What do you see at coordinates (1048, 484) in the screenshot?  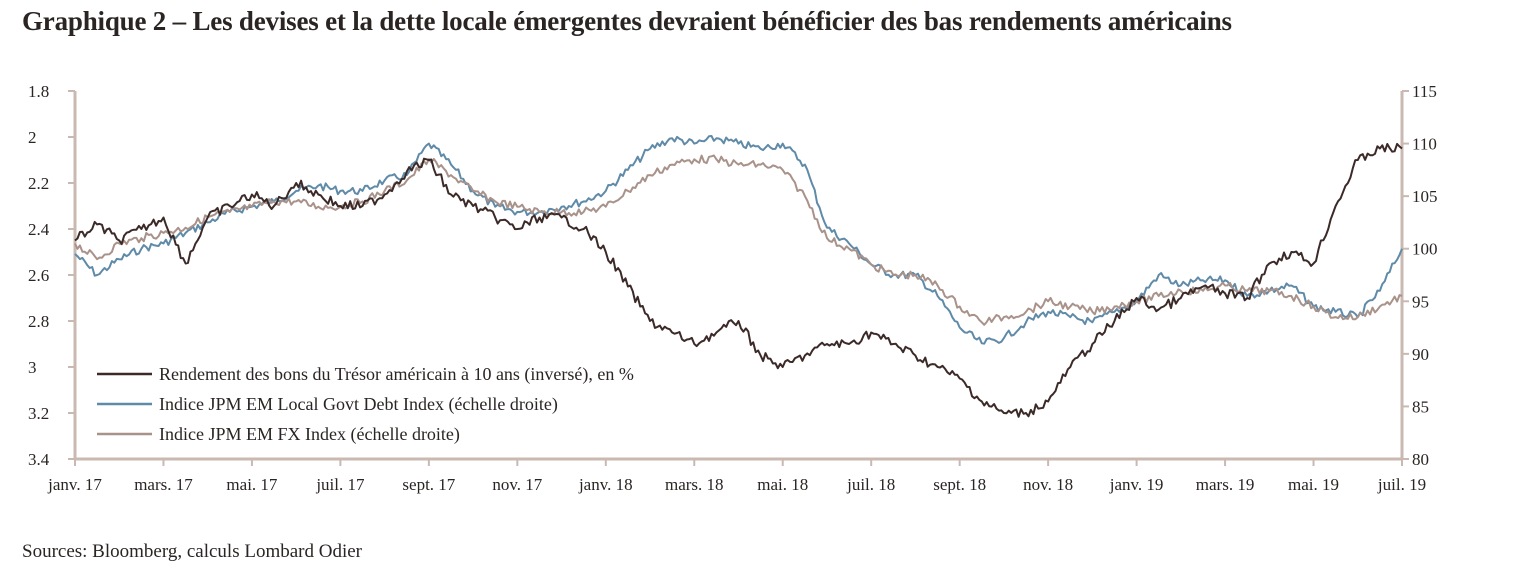 I see `x-tick-label: nov. 18` at bounding box center [1048, 484].